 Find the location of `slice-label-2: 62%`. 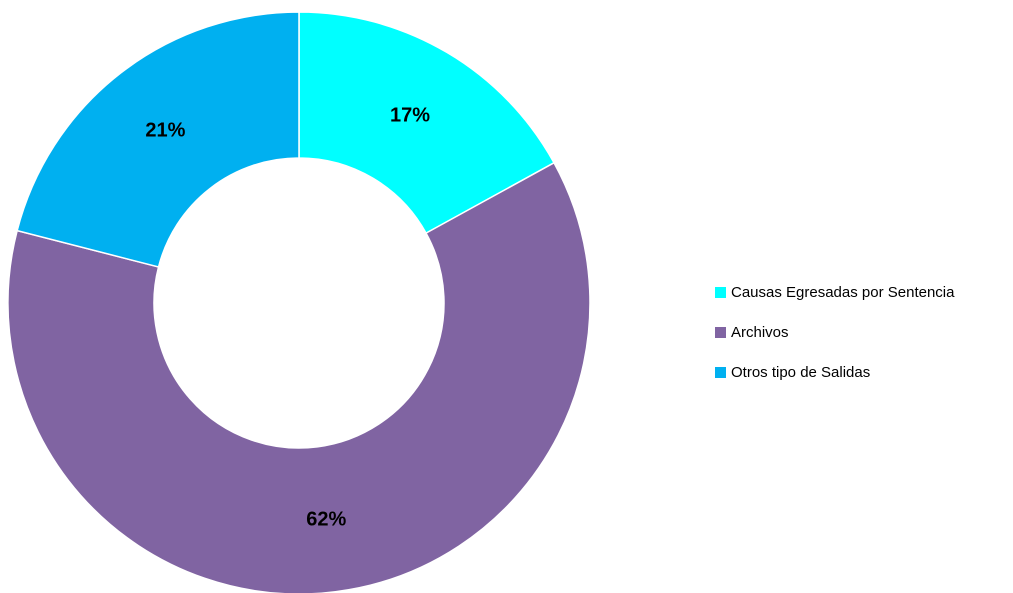

slice-label-2: 62% is located at coordinates (326, 519).